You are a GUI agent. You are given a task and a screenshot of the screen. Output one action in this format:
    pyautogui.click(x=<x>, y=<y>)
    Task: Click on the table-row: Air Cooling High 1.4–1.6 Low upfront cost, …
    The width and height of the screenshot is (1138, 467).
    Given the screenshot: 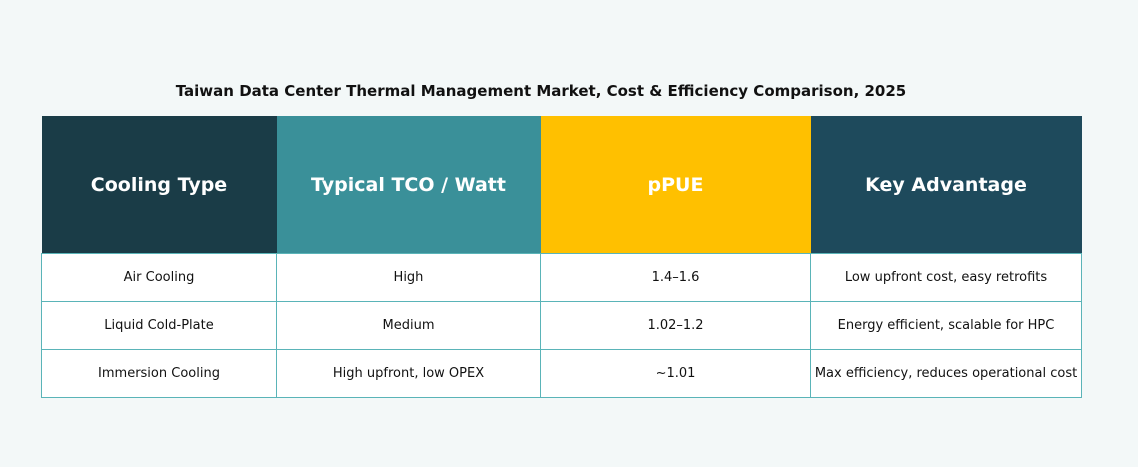 What is the action you would take?
    pyautogui.click(x=561, y=277)
    